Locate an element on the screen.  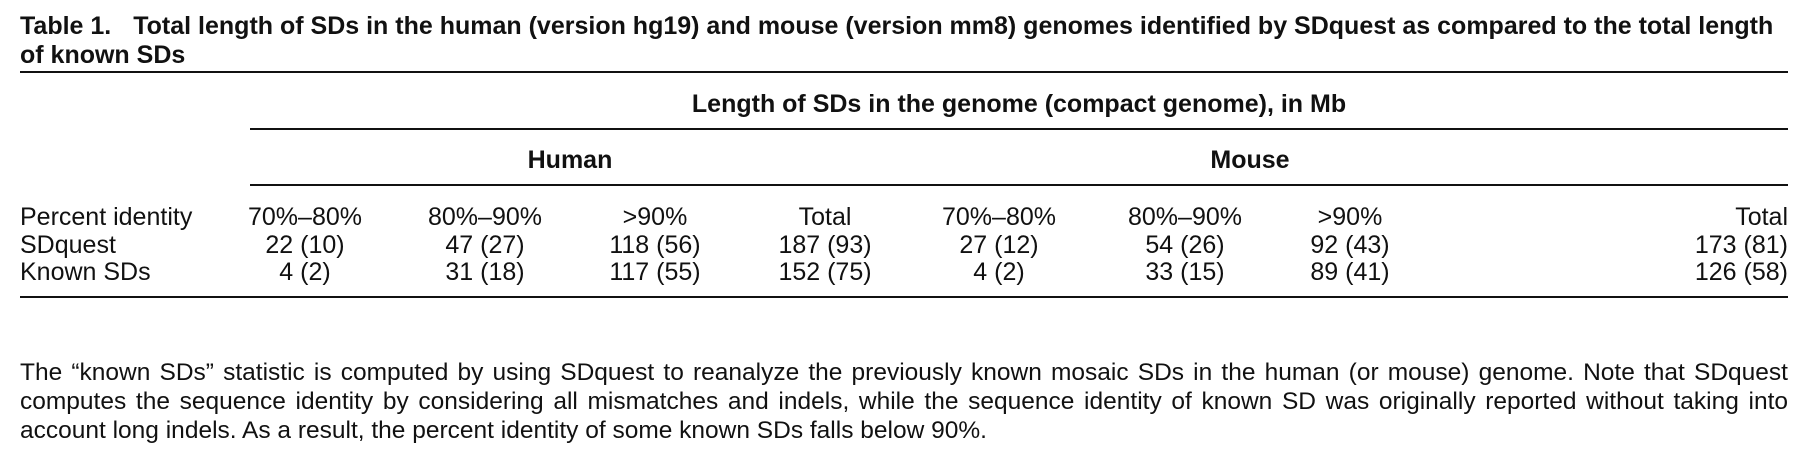
table-cell: 118 (56) is located at coordinates (655, 245).